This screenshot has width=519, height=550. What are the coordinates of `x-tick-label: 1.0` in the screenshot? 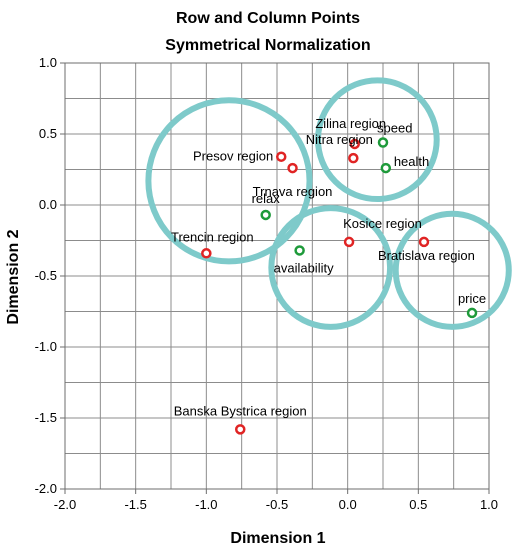 It's located at (489, 504).